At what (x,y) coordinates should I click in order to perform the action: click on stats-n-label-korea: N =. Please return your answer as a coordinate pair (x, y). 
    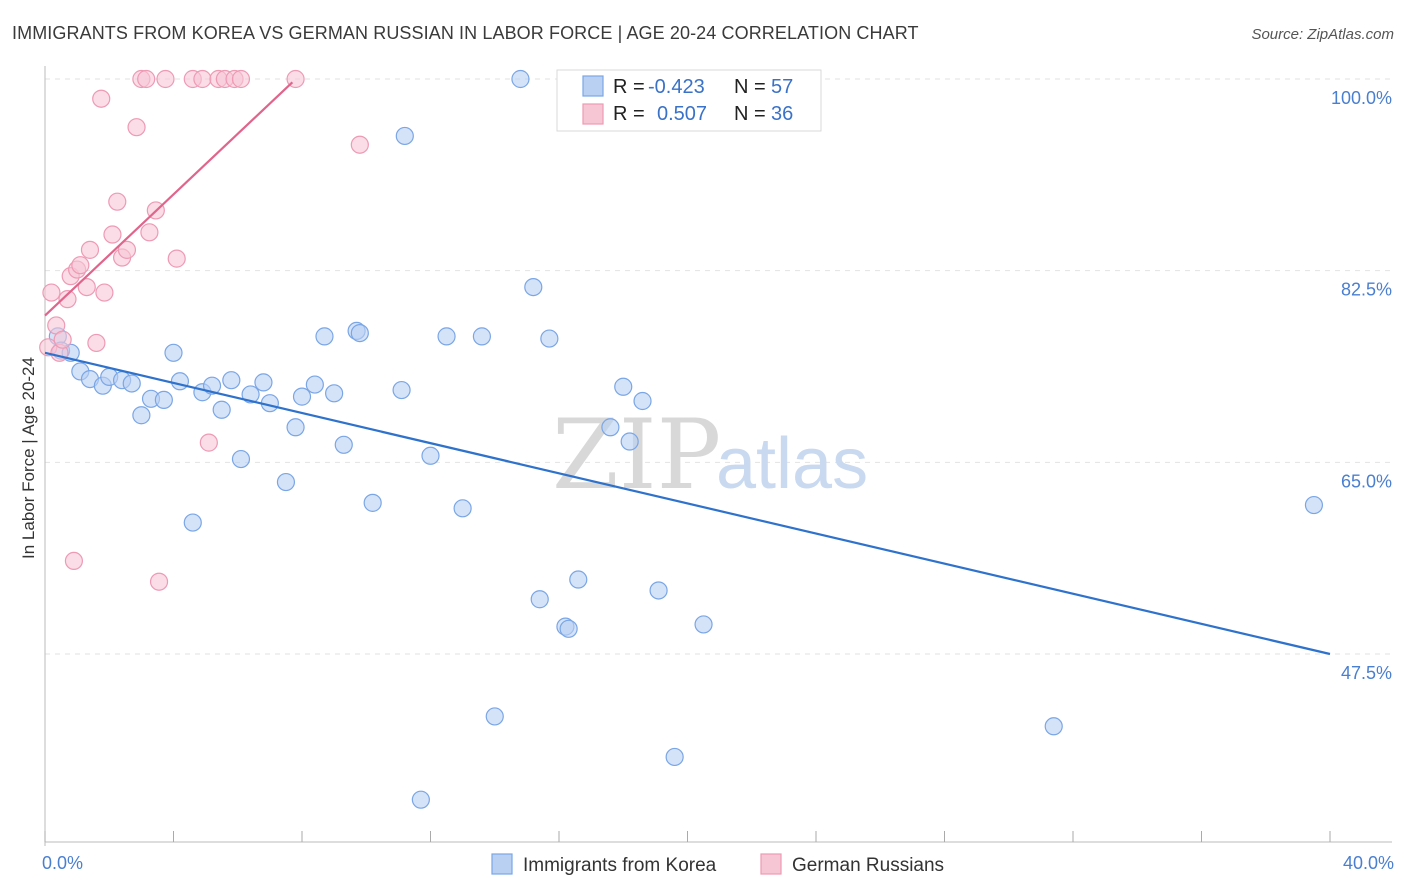
    Looking at the image, I should click on (750, 87).